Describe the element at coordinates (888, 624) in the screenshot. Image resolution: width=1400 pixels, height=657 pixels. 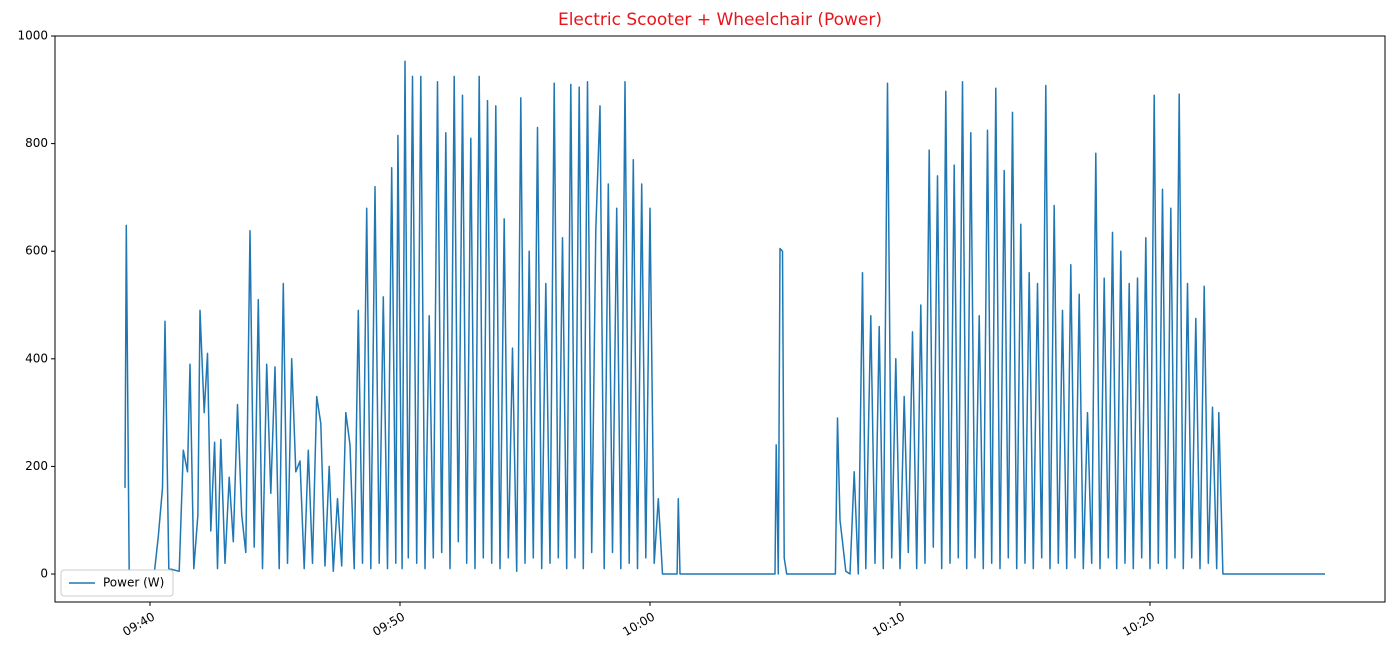
I see `x-tick-label: 10:10` at that location.